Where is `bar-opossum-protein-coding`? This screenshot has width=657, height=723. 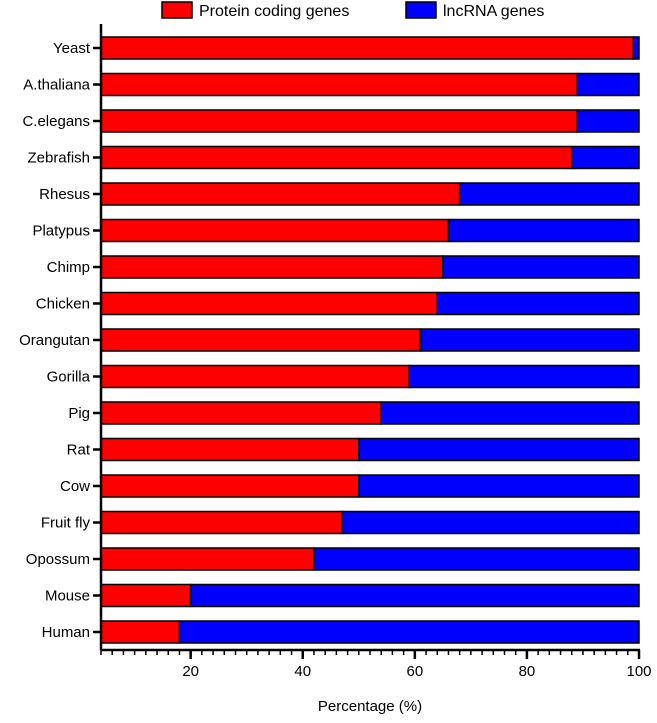
bar-opossum-protein-coding is located at coordinates (207, 559).